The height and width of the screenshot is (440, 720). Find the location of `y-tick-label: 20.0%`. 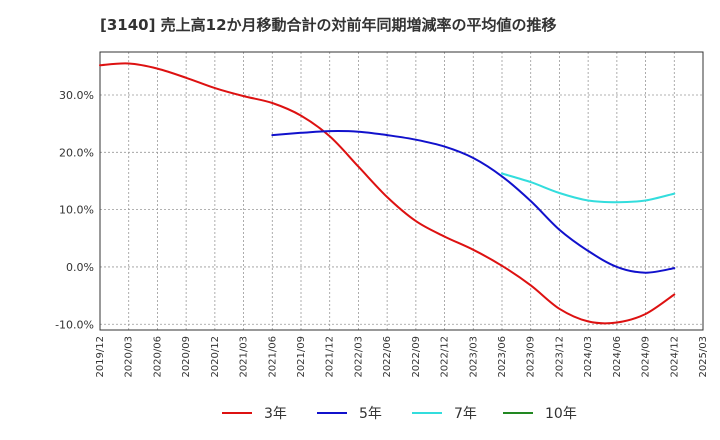

y-tick-label: 20.0% is located at coordinates (76, 152).